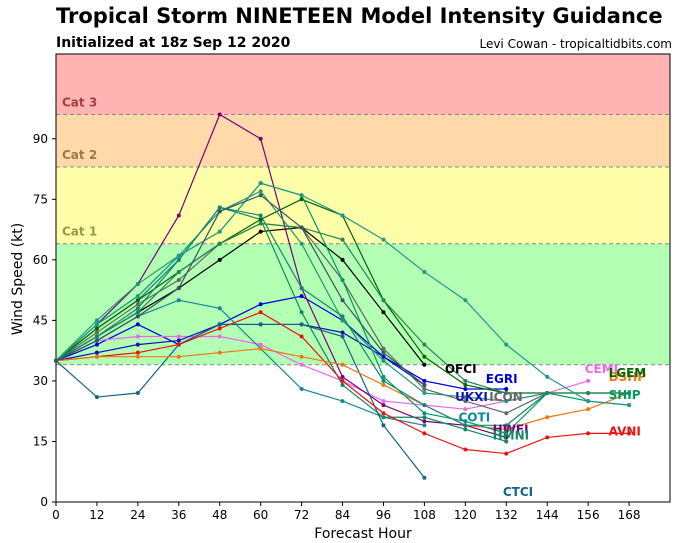  What do you see at coordinates (506, 515) in the screenshot?
I see `x-tick-label: 132` at bounding box center [506, 515].